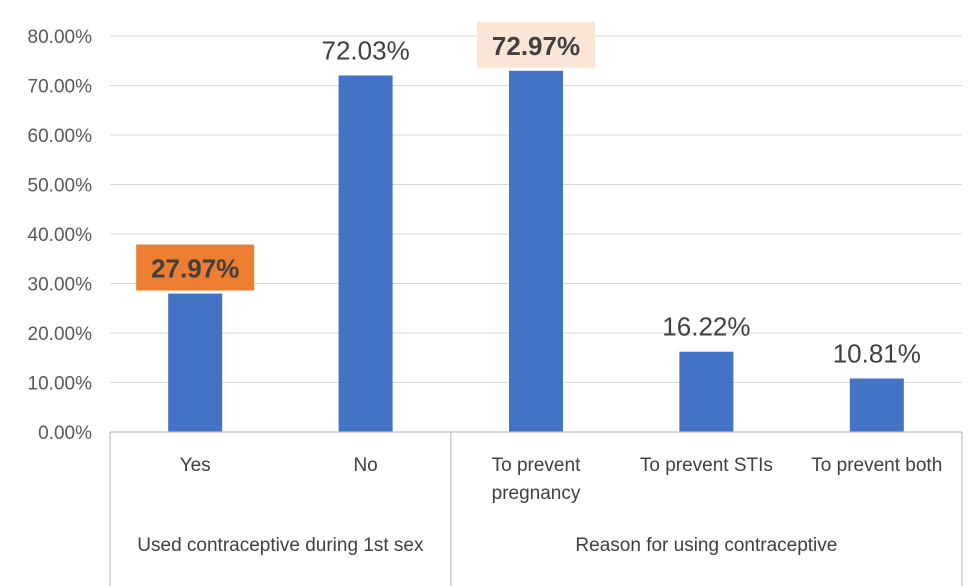  Describe the element at coordinates (536, 479) in the screenshot. I see `category-label: To prevent pregnancy` at that location.